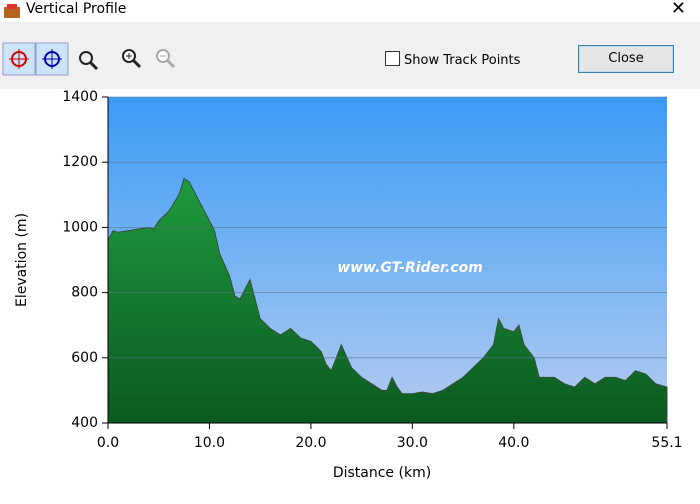 Image resolution: width=700 pixels, height=504 pixels. I want to click on app-icon, so click(12, 11).